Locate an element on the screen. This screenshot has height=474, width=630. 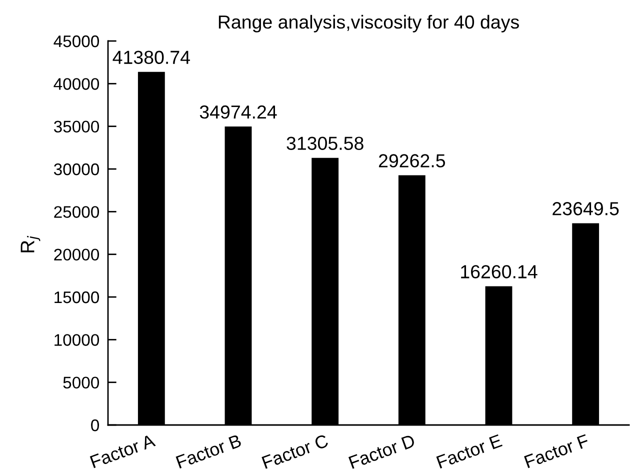
data-label: 41380.74 is located at coordinates (151, 57).